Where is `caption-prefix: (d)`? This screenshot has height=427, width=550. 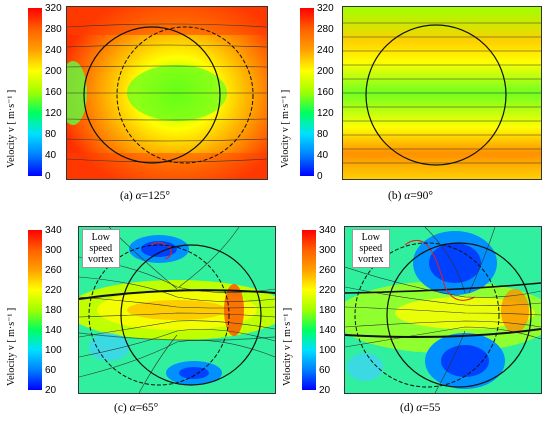
caption-prefix: (d) is located at coordinates (408, 408).